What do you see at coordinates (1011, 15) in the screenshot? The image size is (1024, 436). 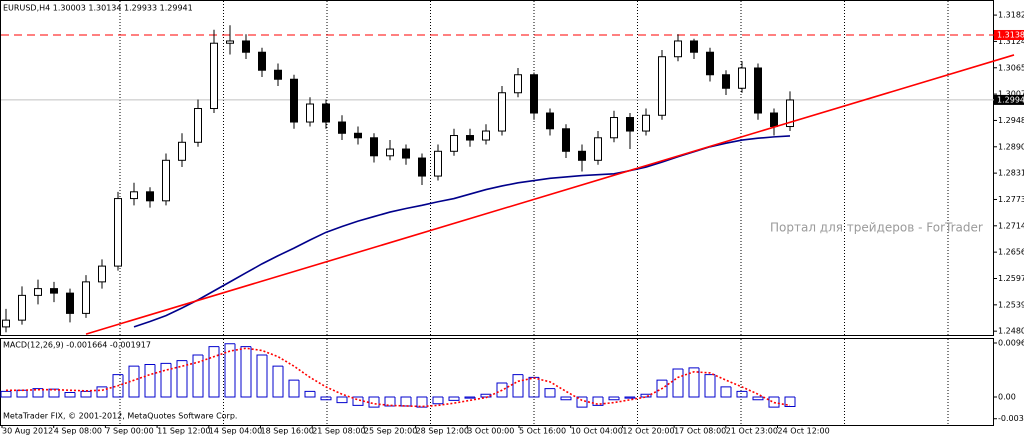 I see `y-tick-label: 1.31825` at bounding box center [1011, 15].